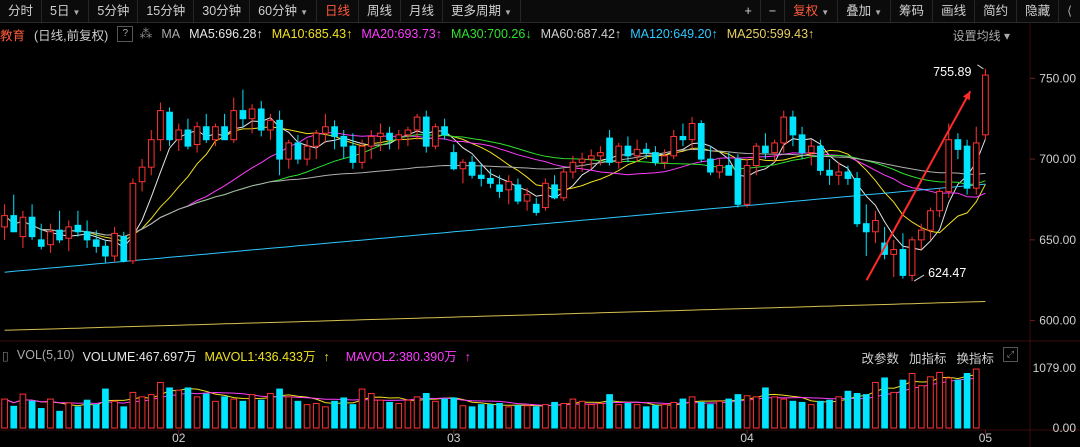 Image resolution: width=1080 pixels, height=447 pixels. Describe the element at coordinates (927, 359) in the screenshot. I see `vol-tool-1: 加指标` at that location.